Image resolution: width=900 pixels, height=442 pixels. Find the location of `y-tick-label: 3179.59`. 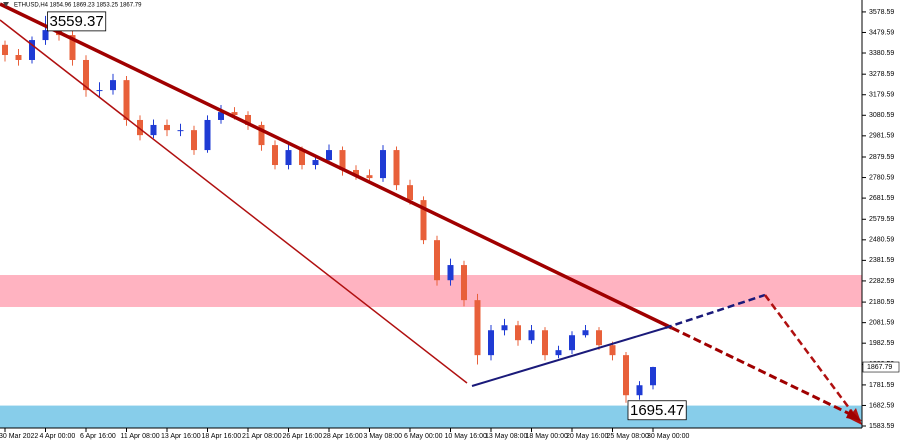

y-tick-label: 3179.59 is located at coordinates (881, 95).